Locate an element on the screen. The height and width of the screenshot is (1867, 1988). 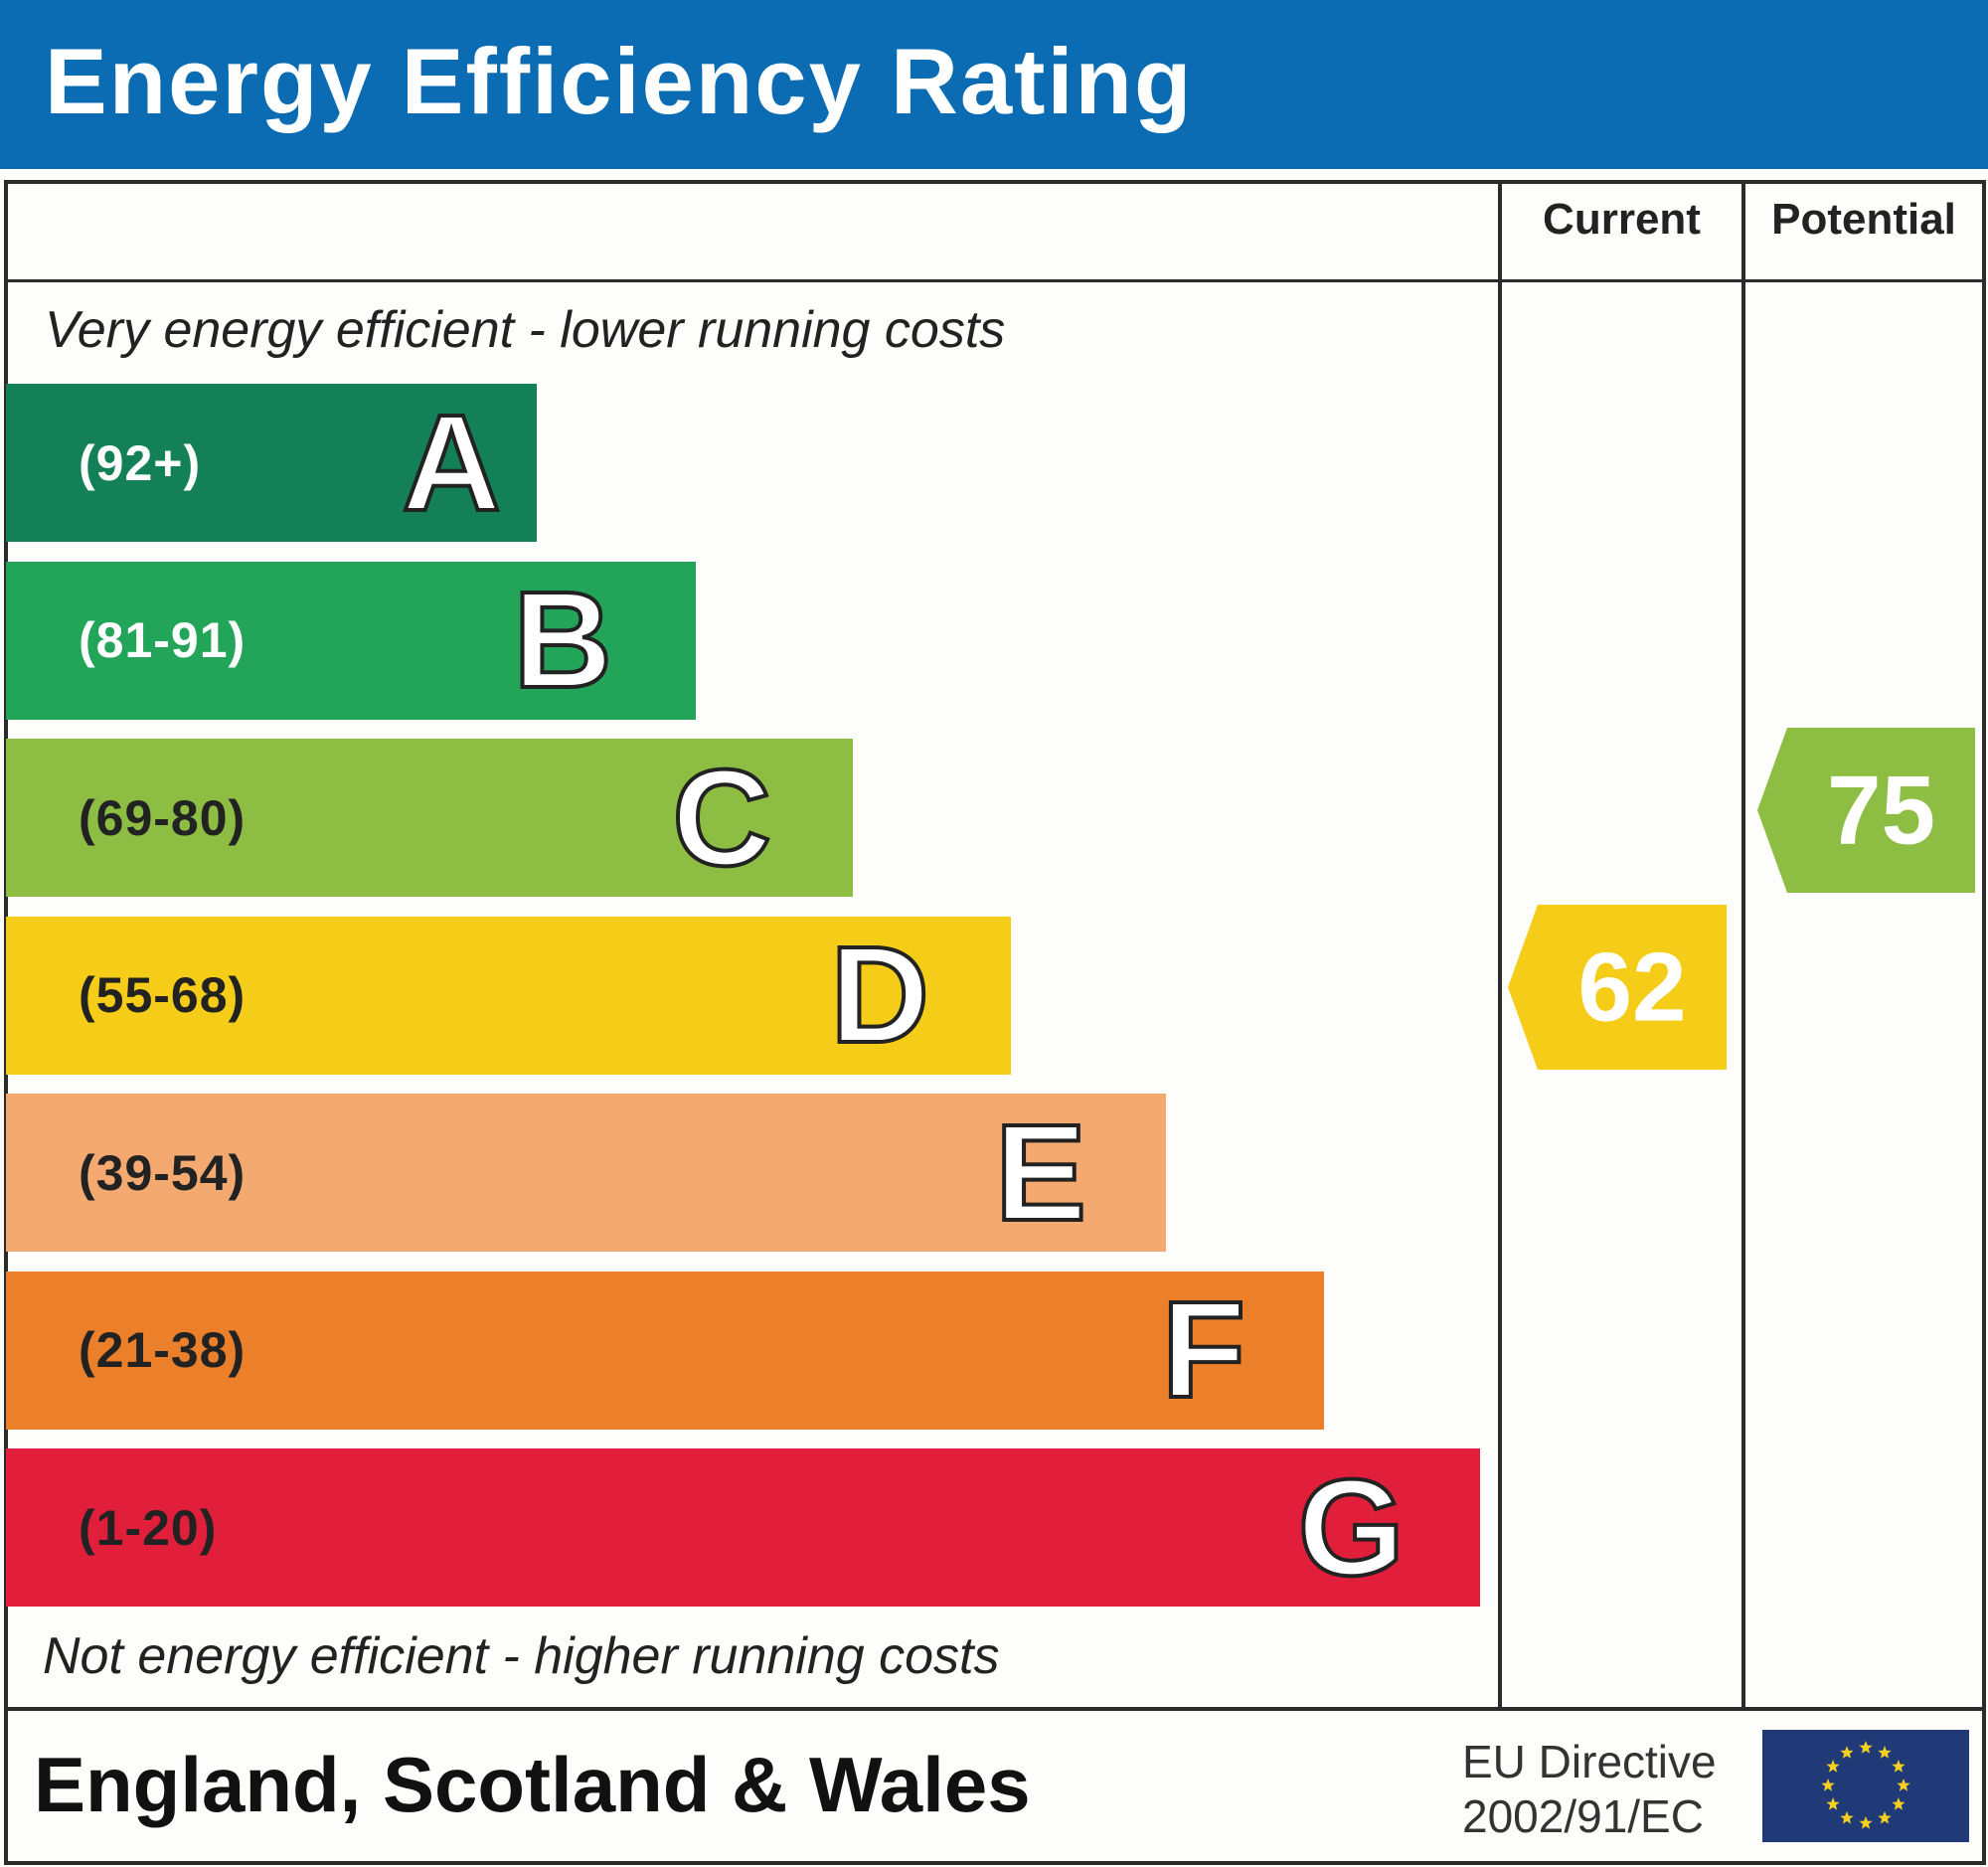
band-d: (55-68) D is located at coordinates (508, 995).